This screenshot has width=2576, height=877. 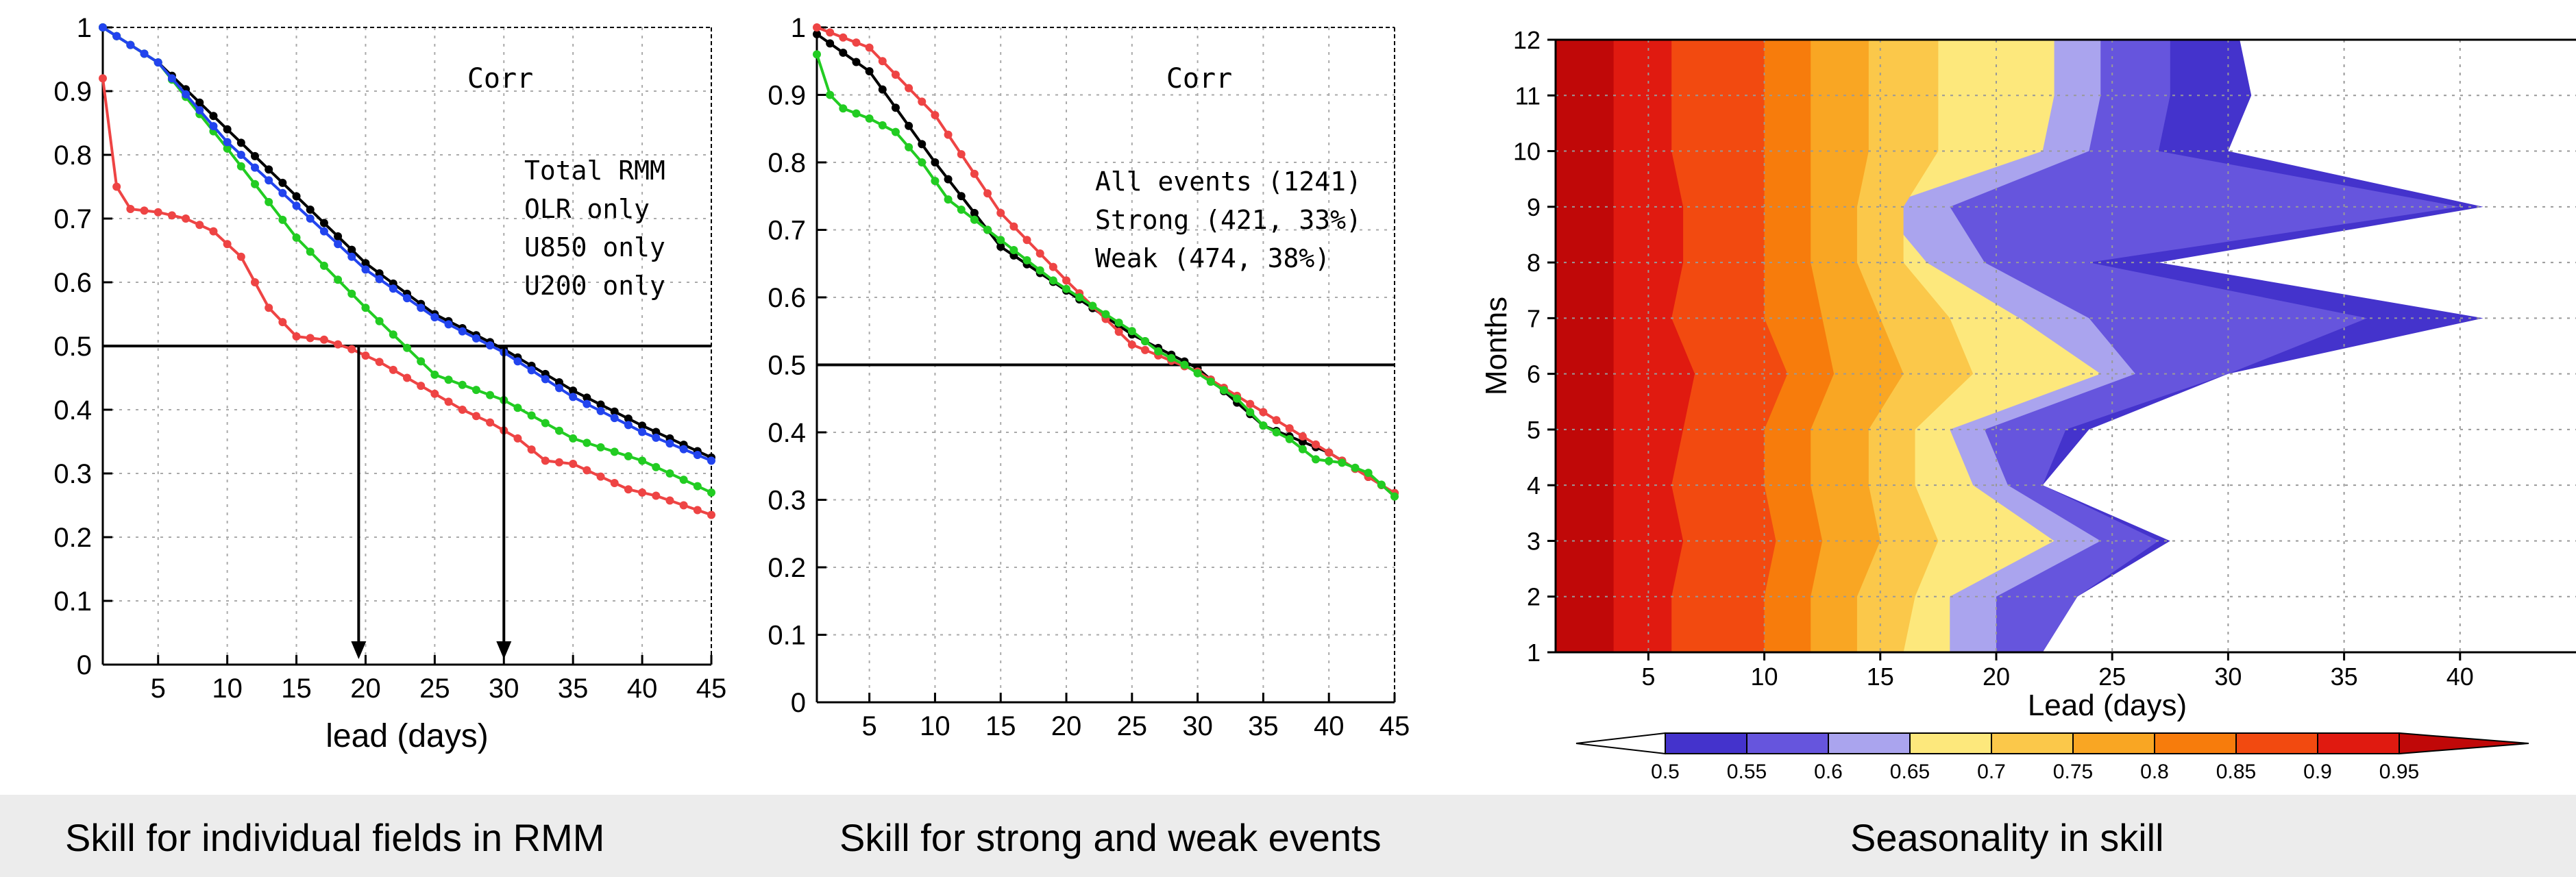 I want to click on caption-rmm-fields: Skill for individual fields in RMM, so click(x=335, y=838).